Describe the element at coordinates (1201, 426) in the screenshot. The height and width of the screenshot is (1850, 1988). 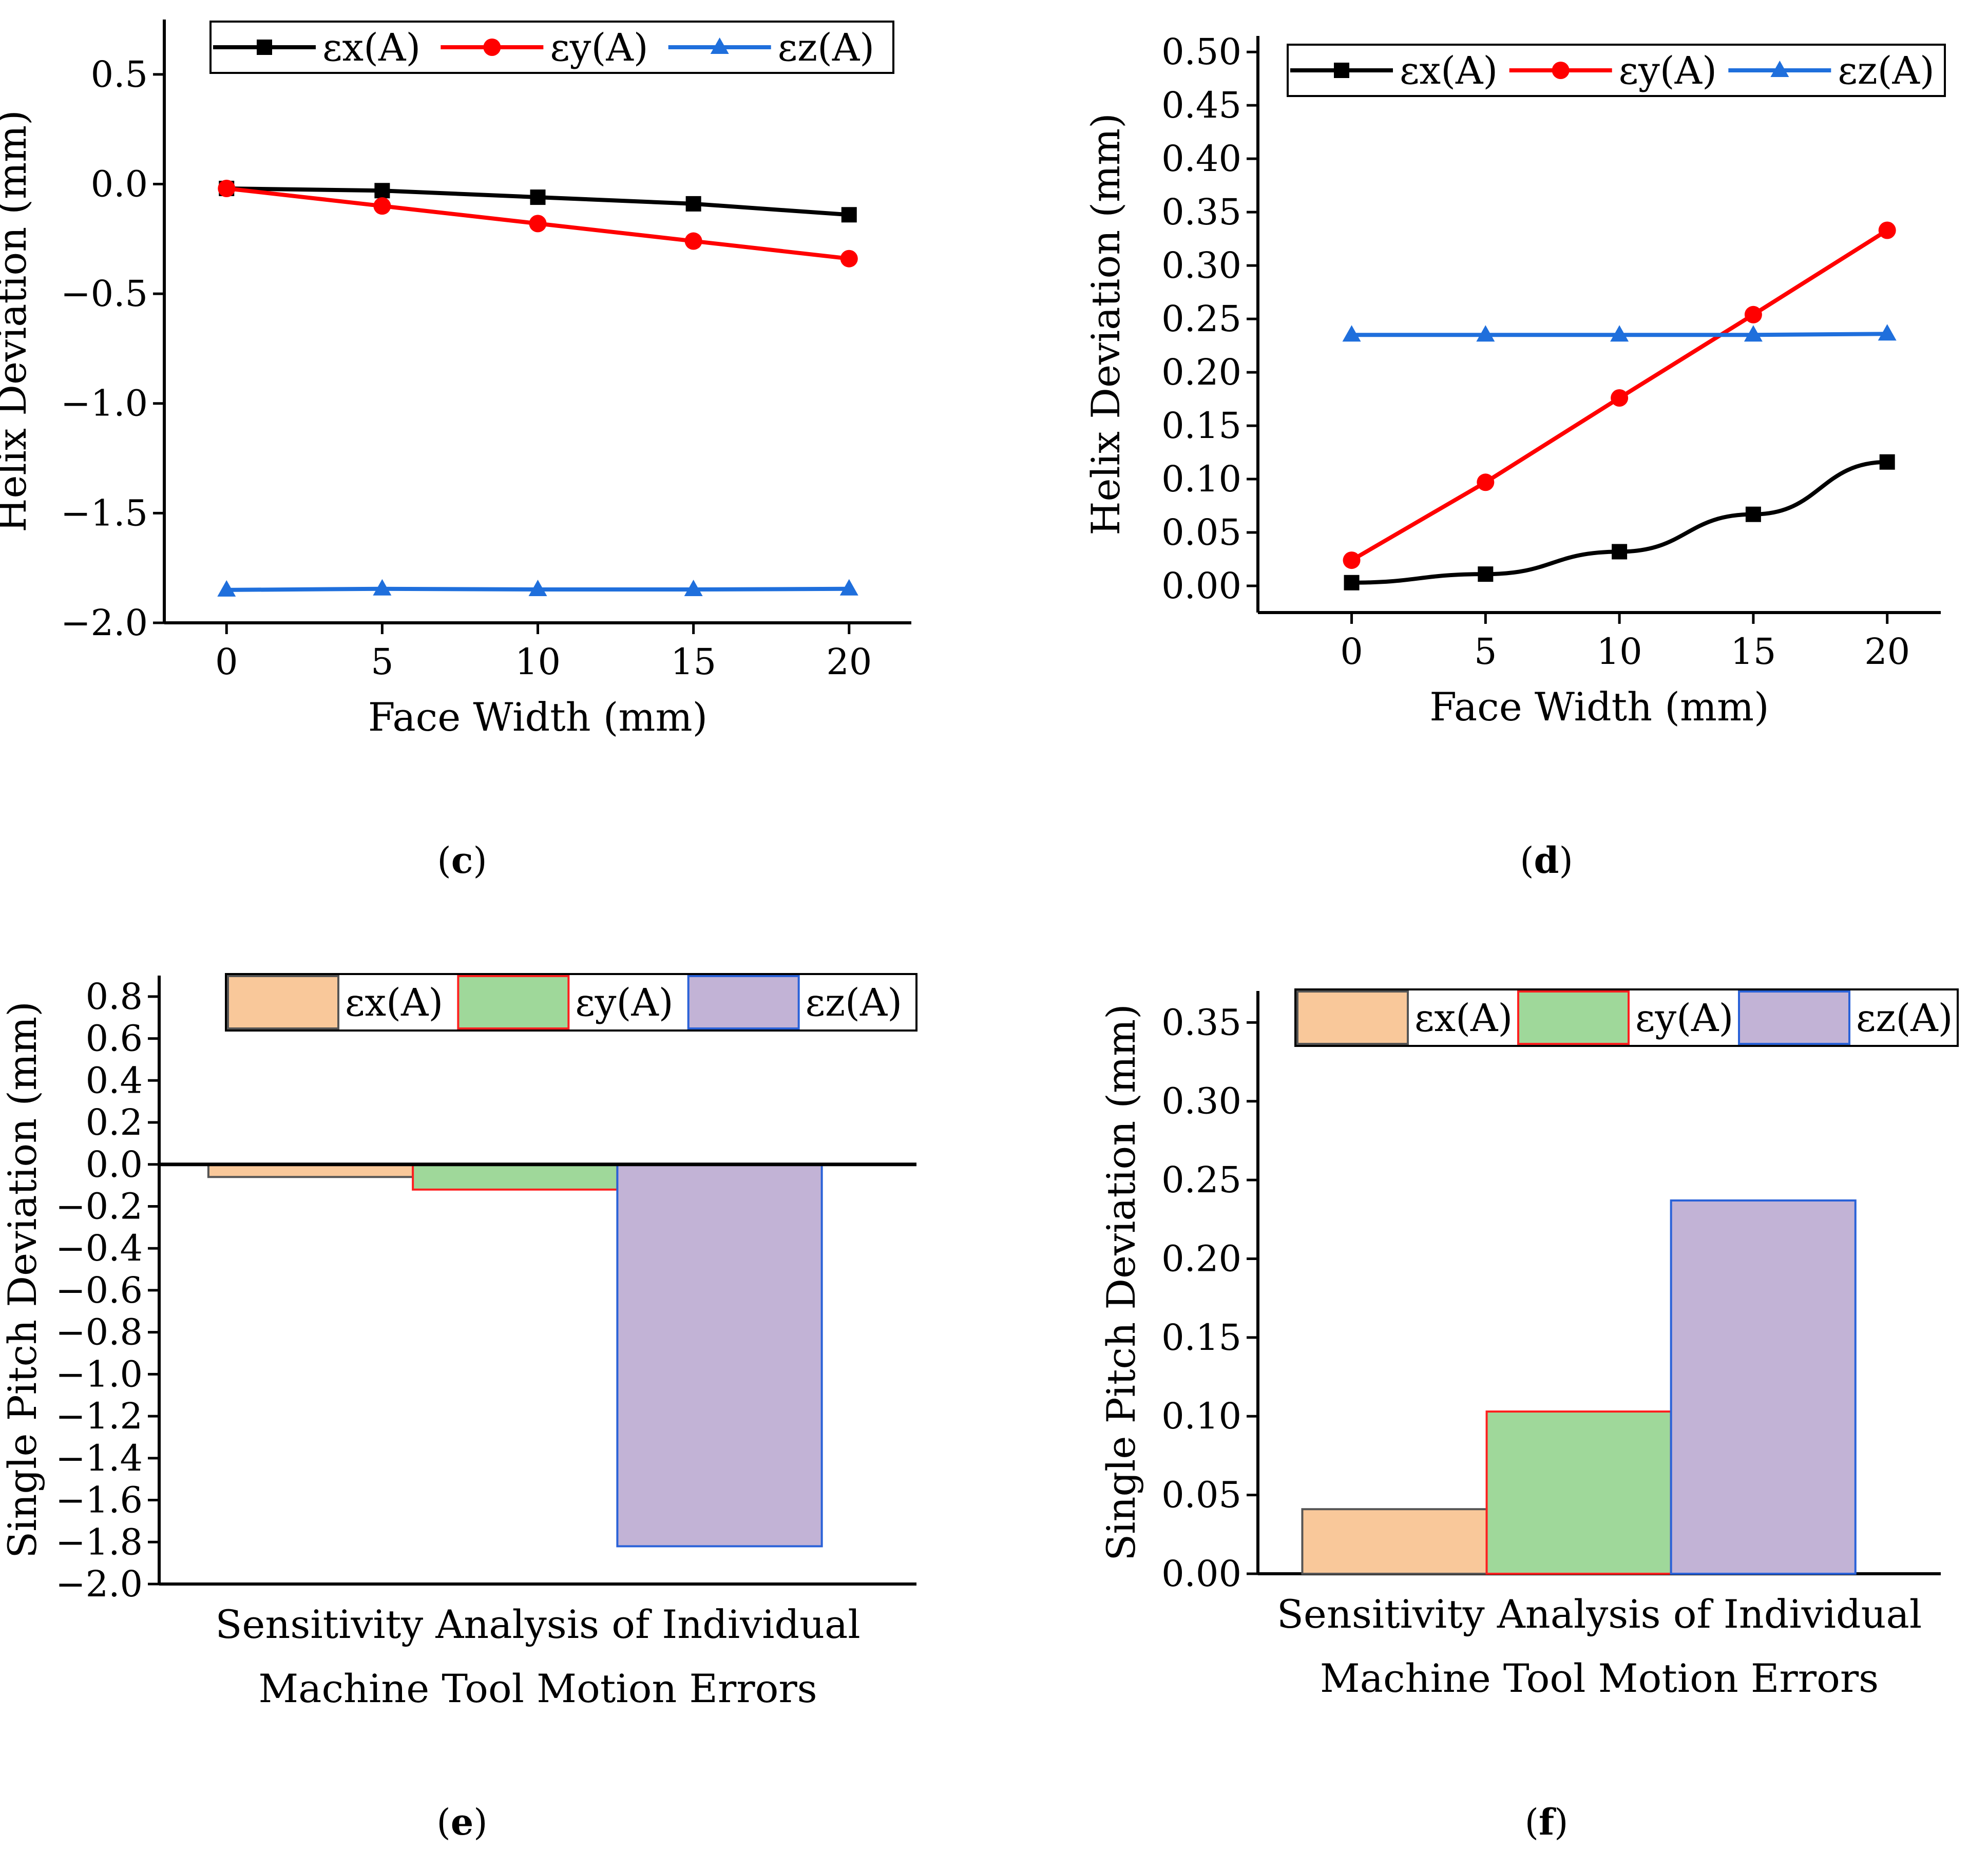
I see `d-ytick-label: 0.15` at that location.